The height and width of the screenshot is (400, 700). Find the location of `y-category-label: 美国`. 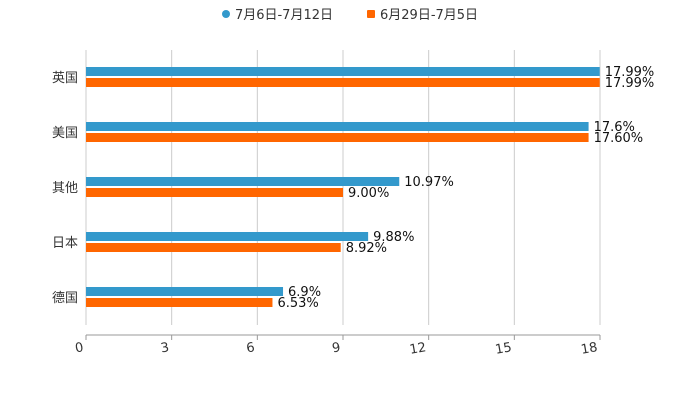

y-category-label: 美国 is located at coordinates (65, 133).